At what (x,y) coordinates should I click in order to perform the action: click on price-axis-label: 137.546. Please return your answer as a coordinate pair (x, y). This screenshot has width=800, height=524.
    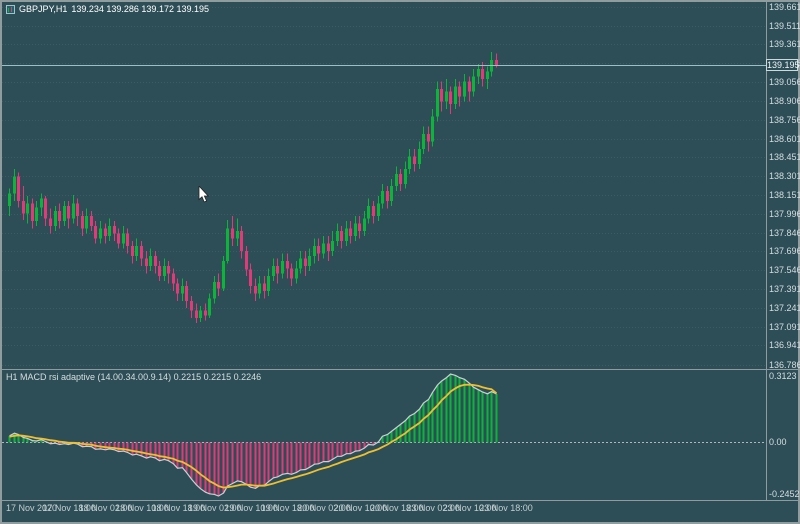
    Looking at the image, I should click on (784, 270).